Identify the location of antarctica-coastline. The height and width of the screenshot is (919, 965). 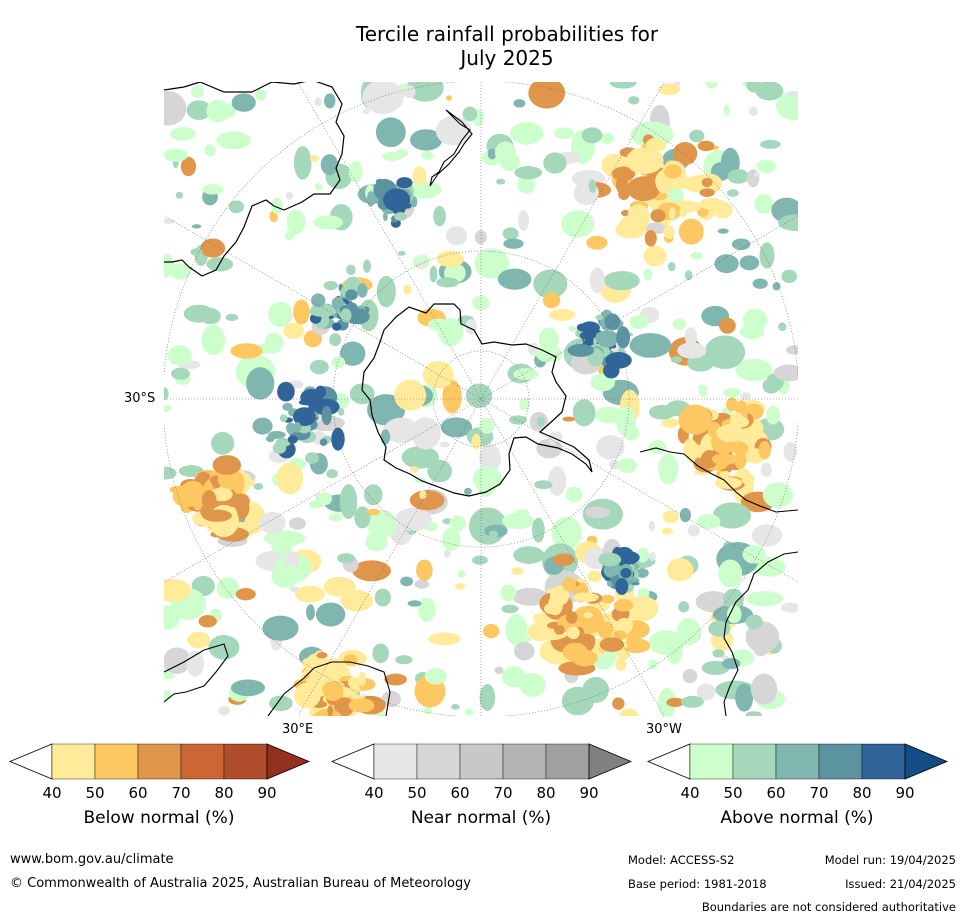
(477, 400).